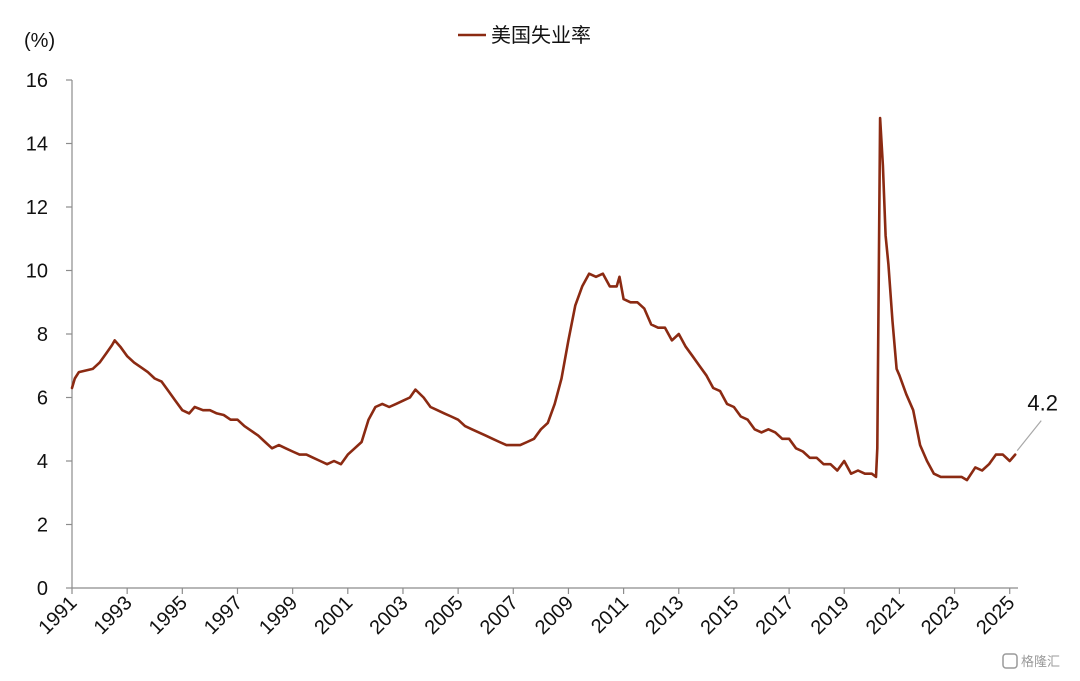  I want to click on legend-label: 美国失业率, so click(541, 35).